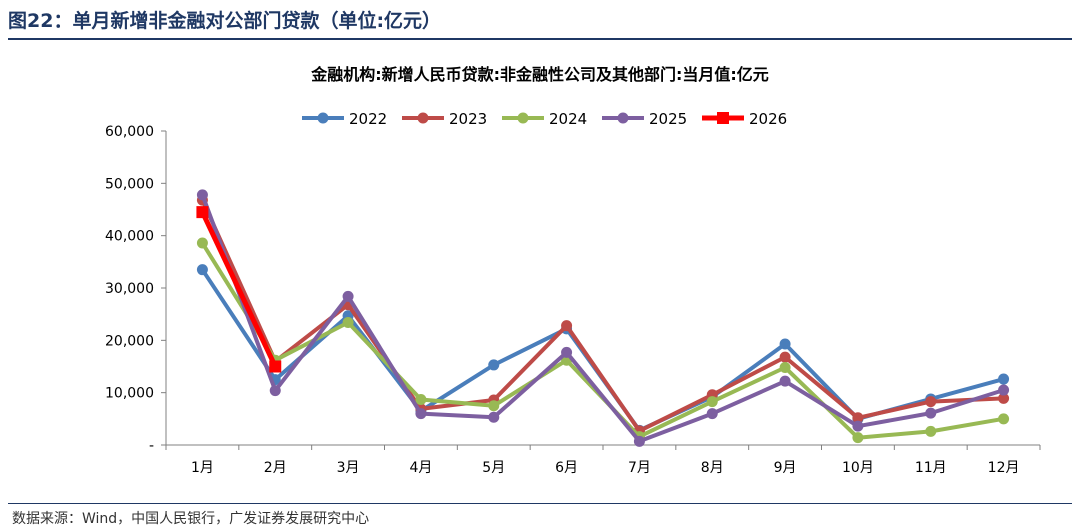 This screenshot has height=528, width=1080. What do you see at coordinates (639, 468) in the screenshot?
I see `x-tick-label: 7月` at bounding box center [639, 468].